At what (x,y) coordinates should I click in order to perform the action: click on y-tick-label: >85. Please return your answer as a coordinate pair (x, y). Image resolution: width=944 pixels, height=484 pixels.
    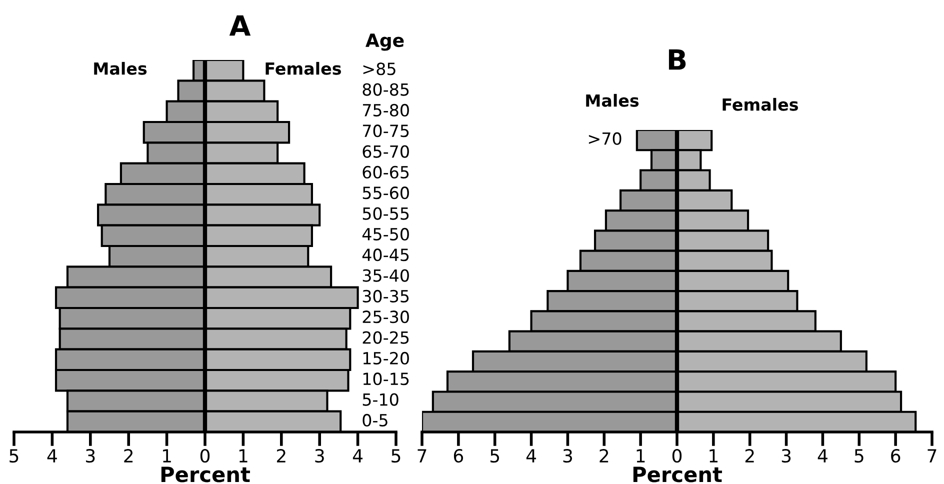
    Looking at the image, I should click on (379, 69).